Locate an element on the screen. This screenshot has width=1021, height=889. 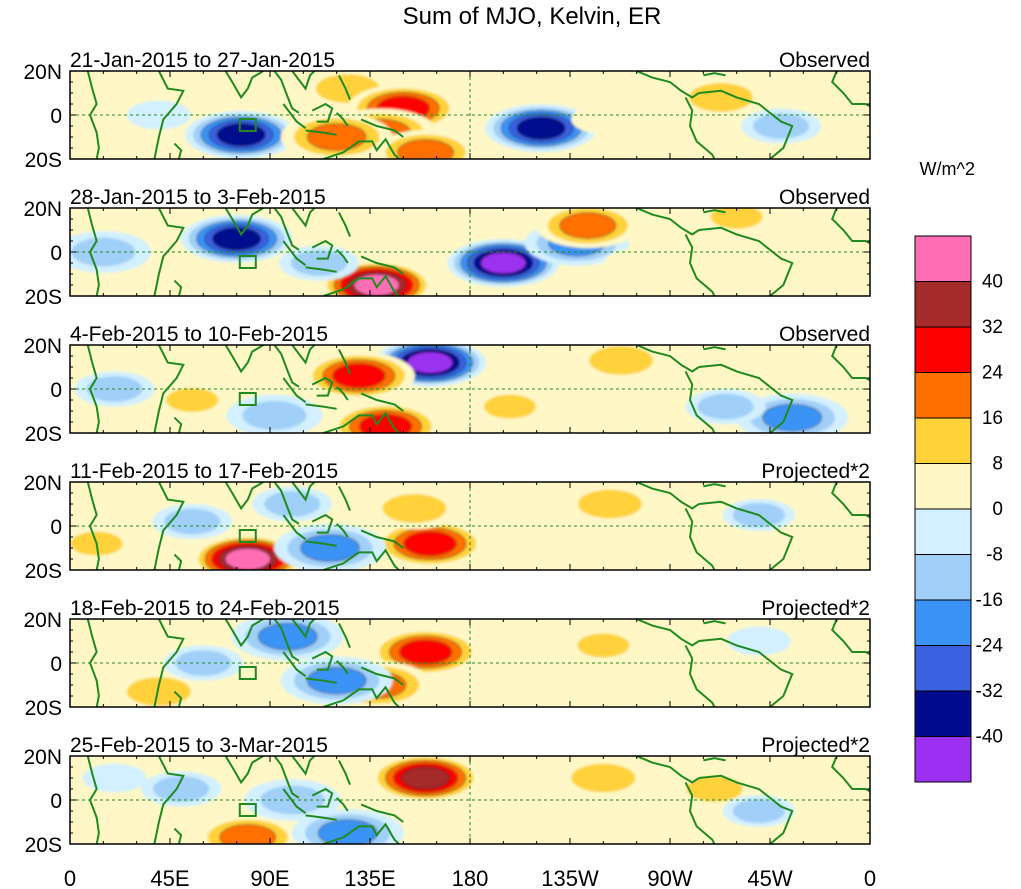
panel-period: 25-Feb-2015 to 3-Mar-2015 is located at coordinates (199, 745).